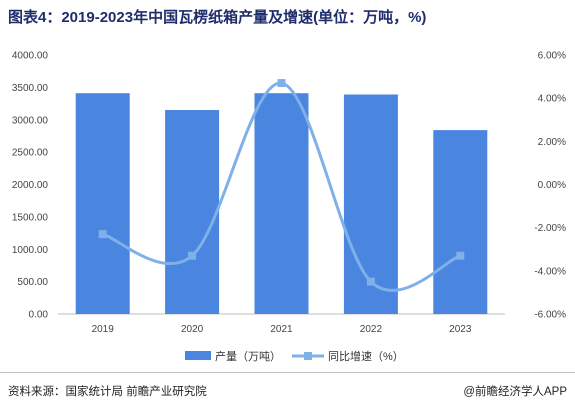 The width and height of the screenshot is (575, 412). What do you see at coordinates (30, 120) in the screenshot?
I see `left-tick-label: 3000.00` at bounding box center [30, 120].